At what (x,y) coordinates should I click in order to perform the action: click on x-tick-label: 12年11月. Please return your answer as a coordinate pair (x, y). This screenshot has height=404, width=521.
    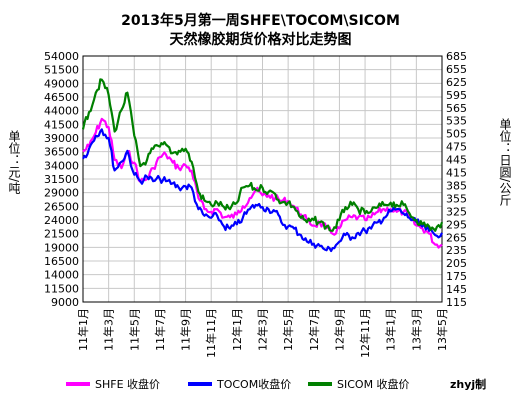
    Looking at the image, I should click on (365, 333).